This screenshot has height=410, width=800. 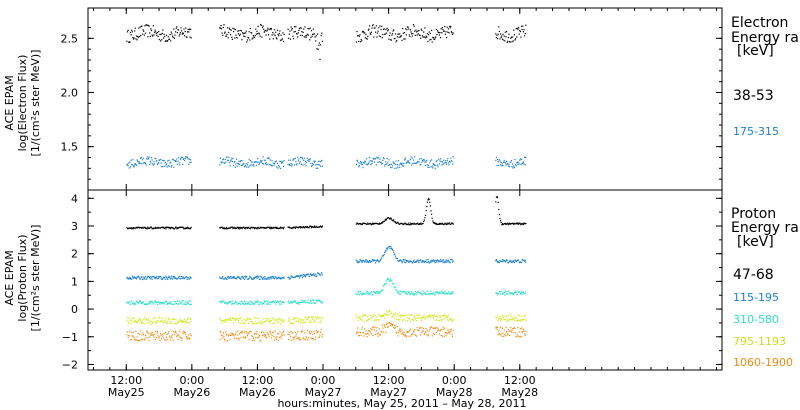 What do you see at coordinates (765, 228) in the screenshot?
I see `proton-legend-title-2: Energy ran` at bounding box center [765, 228].